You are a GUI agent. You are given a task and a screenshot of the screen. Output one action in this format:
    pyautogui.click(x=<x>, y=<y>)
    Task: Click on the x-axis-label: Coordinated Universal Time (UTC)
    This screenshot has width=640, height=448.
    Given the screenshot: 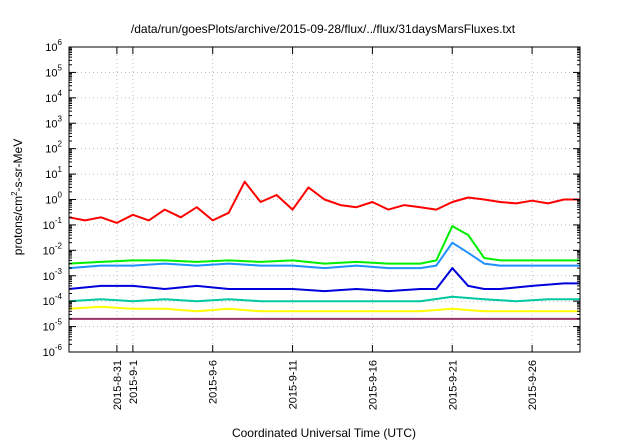 What is the action you would take?
    pyautogui.click(x=324, y=433)
    